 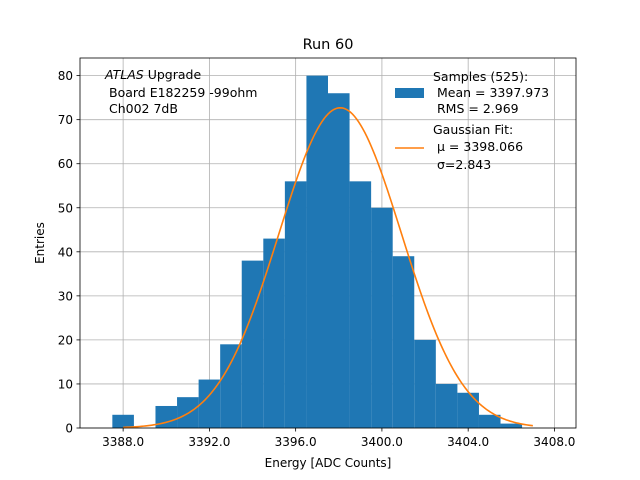 I want to click on y-tick-label-7: 70, so click(x=65, y=120).